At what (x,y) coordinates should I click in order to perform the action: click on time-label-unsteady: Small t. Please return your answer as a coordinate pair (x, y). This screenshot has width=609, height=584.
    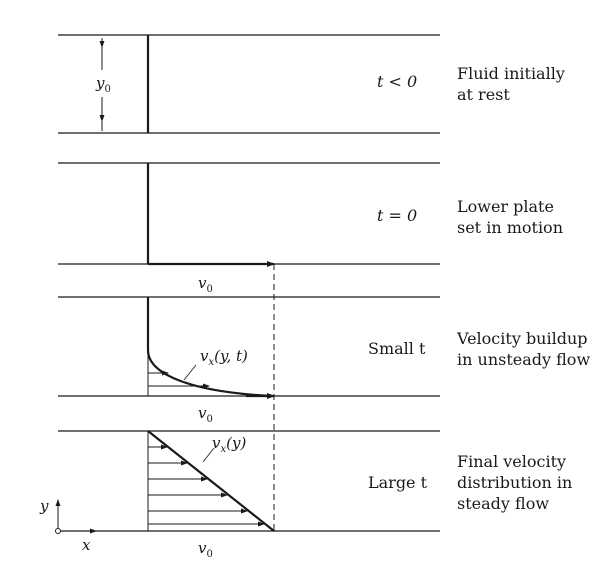
    Looking at the image, I should click on (397, 348).